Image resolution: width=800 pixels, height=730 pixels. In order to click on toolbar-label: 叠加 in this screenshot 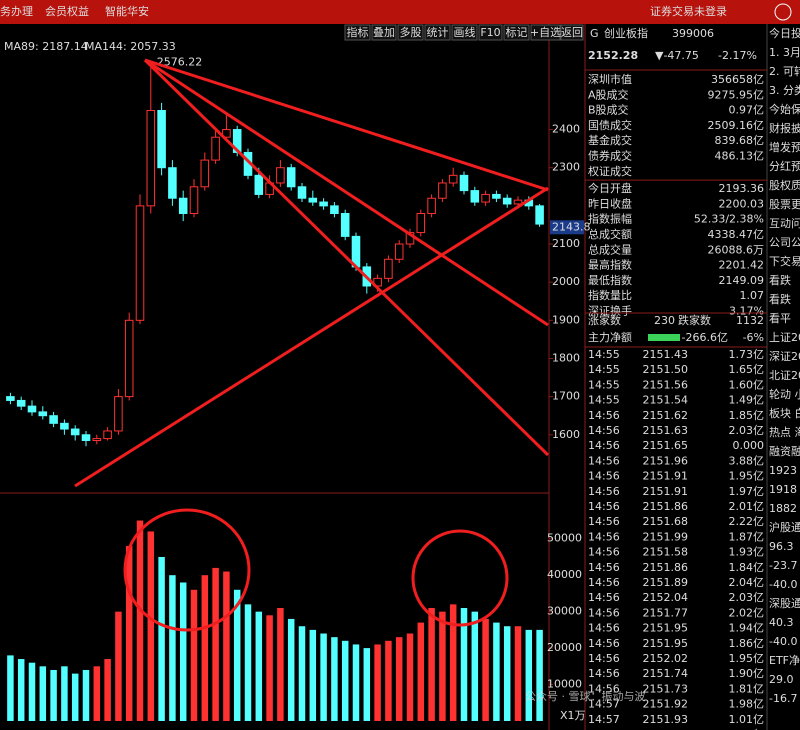, I will do `click(384, 32)`.